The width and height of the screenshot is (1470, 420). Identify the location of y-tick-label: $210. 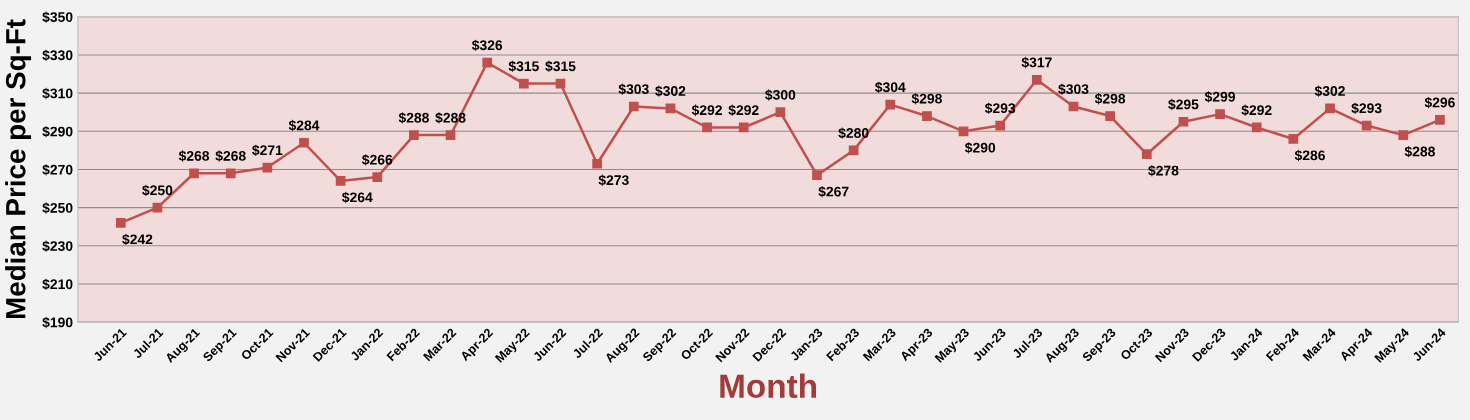
(57, 284).